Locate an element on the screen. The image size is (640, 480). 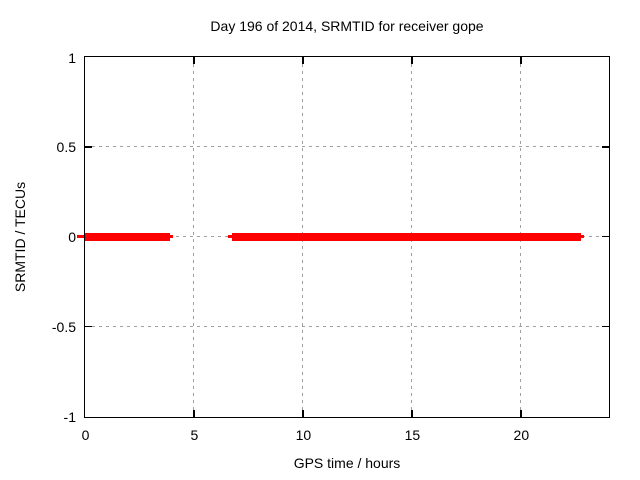
x-tick-label: 0 is located at coordinates (85, 435).